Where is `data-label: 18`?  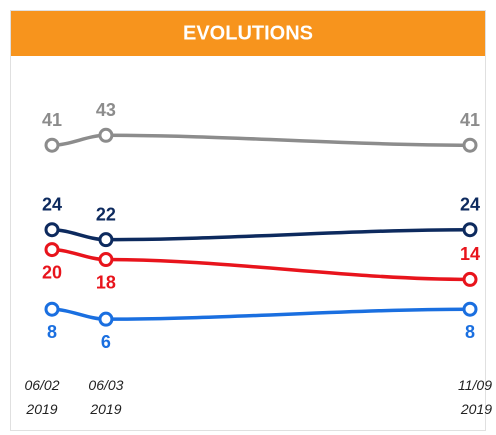
data-label: 18 is located at coordinates (106, 282).